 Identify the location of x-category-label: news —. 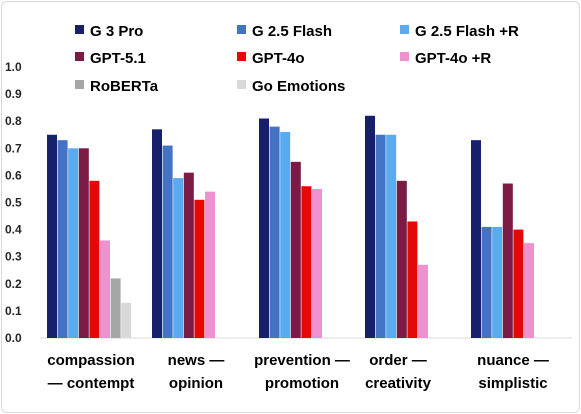
(196, 360).